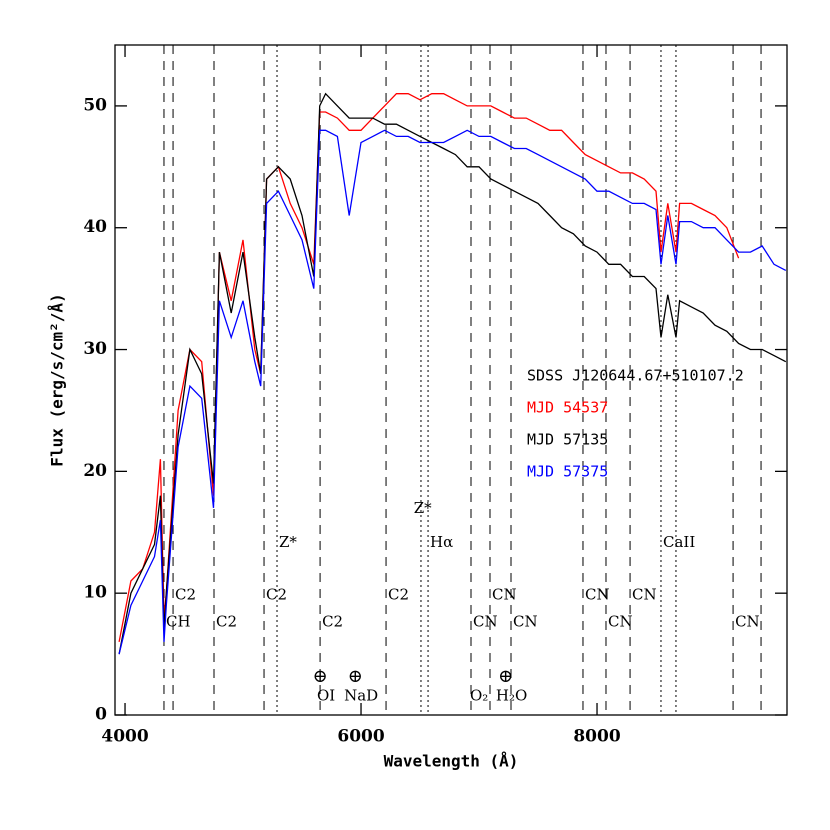 This screenshot has height=830, width=830. I want to click on legend-entry: MJD 57135, so click(567, 440).